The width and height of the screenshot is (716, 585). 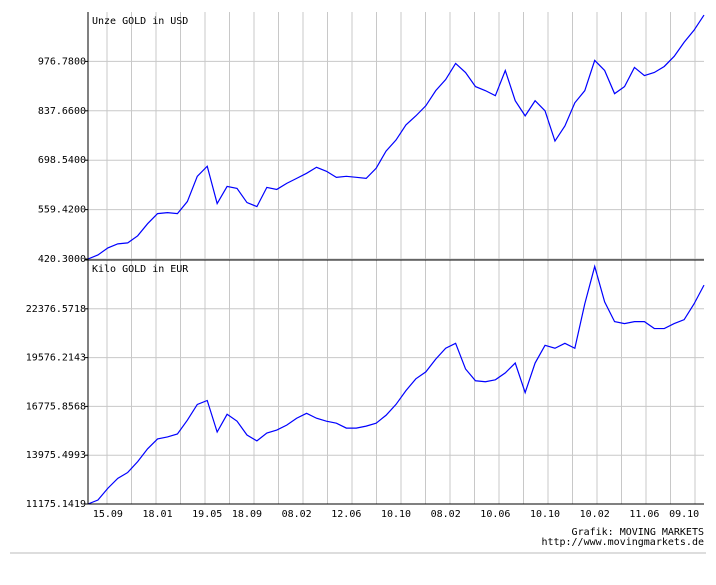 I want to click on y-tick-label: 837.6600, so click(x=62, y=111).